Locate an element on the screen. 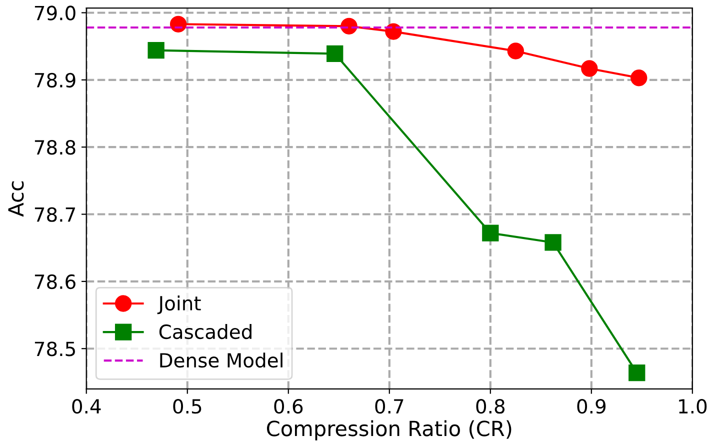 This screenshot has width=708, height=446. x-tick-label: 0.8 is located at coordinates (490, 406).